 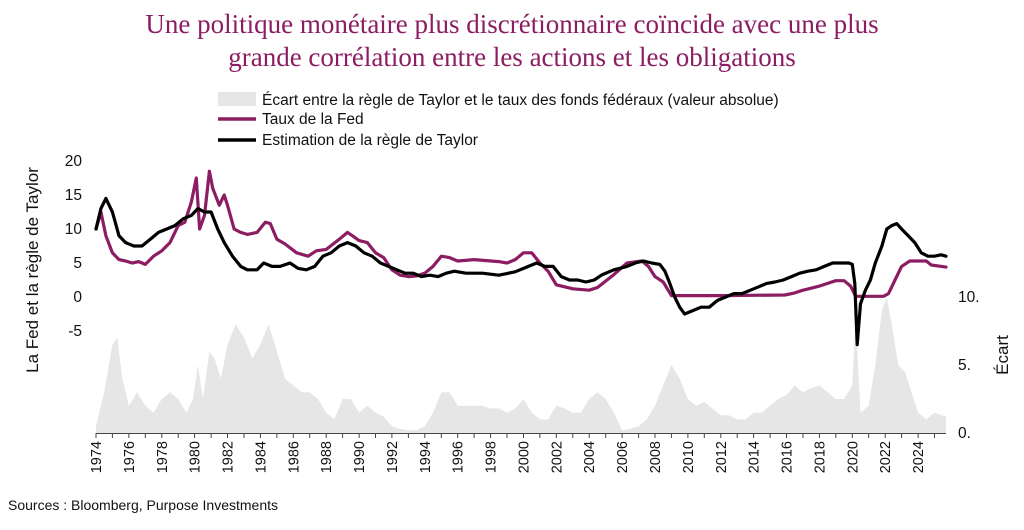 What do you see at coordinates (755, 457) in the screenshot?
I see `x-tick-label: 2014` at bounding box center [755, 457].